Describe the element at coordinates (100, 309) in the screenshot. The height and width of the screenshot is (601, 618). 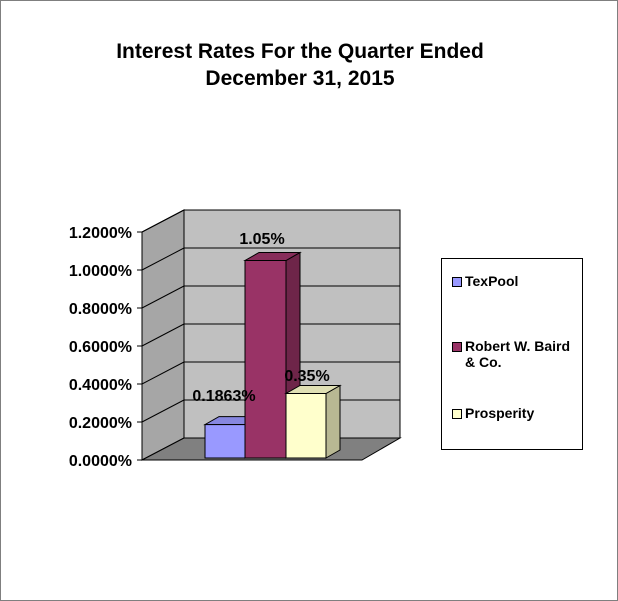
I see `y-tick-label: 0.8000%` at that location.